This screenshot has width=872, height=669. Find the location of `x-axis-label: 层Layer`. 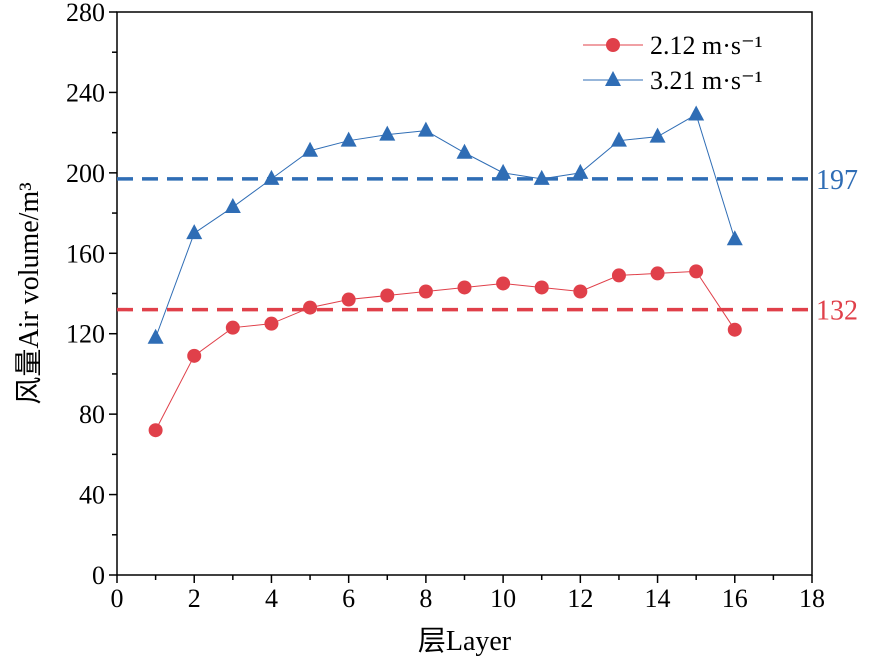

x-axis-label: 层Layer is located at coordinates (465, 641).